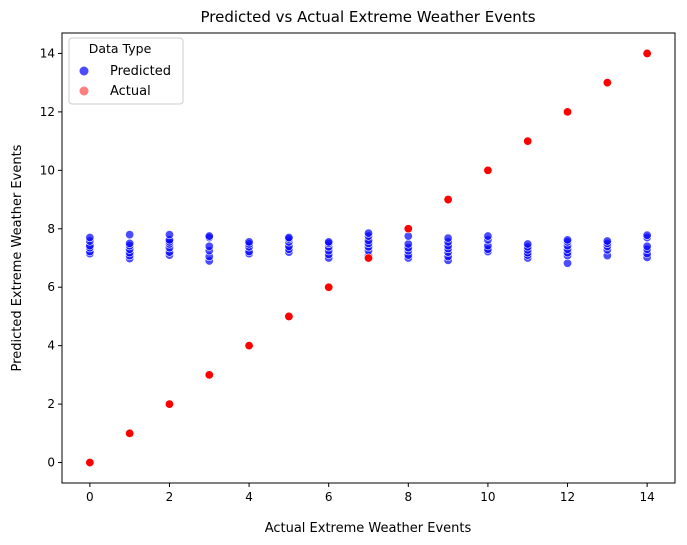 The width and height of the screenshot is (687, 545). I want to click on legend-box, so click(126, 71).